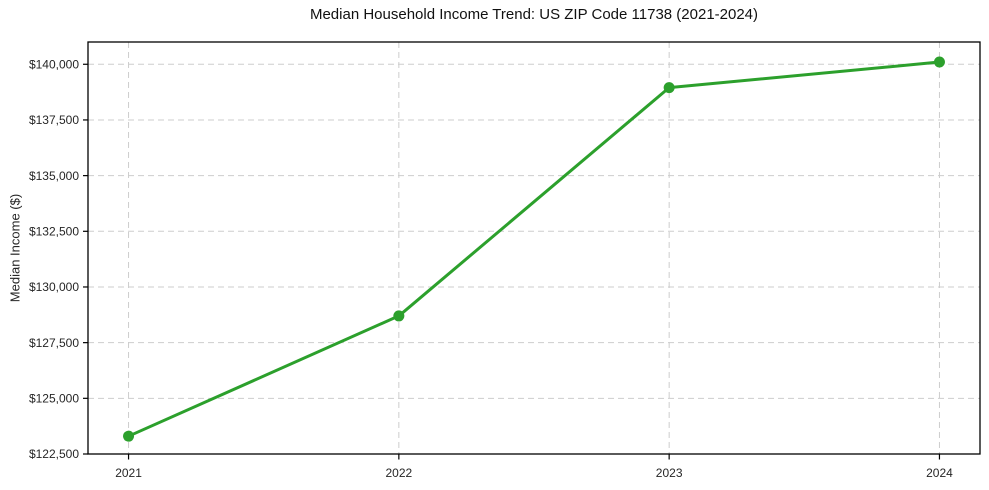 The image size is (989, 490). I want to click on y-tick-label: $140,000, so click(54, 64).